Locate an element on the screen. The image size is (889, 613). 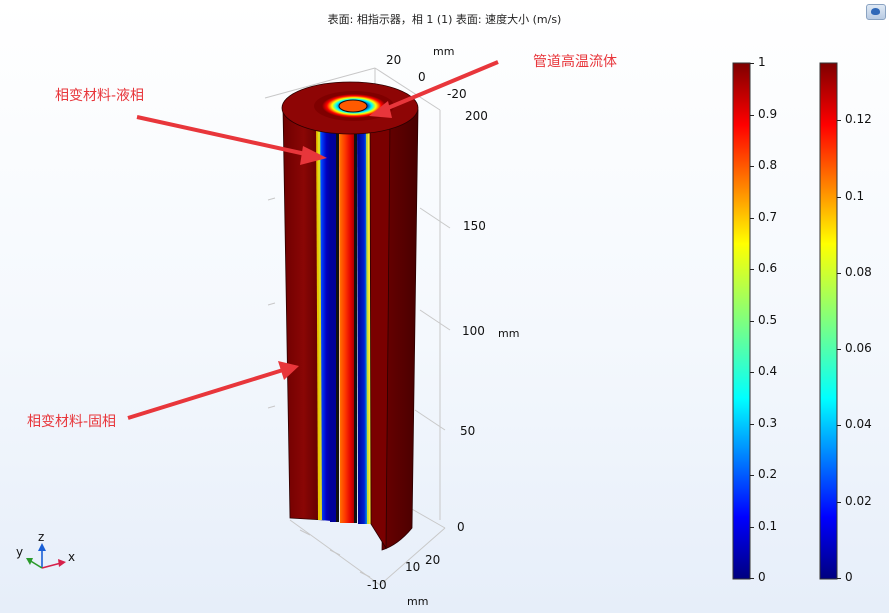
z-axis-unit: mm is located at coordinates (509, 333).